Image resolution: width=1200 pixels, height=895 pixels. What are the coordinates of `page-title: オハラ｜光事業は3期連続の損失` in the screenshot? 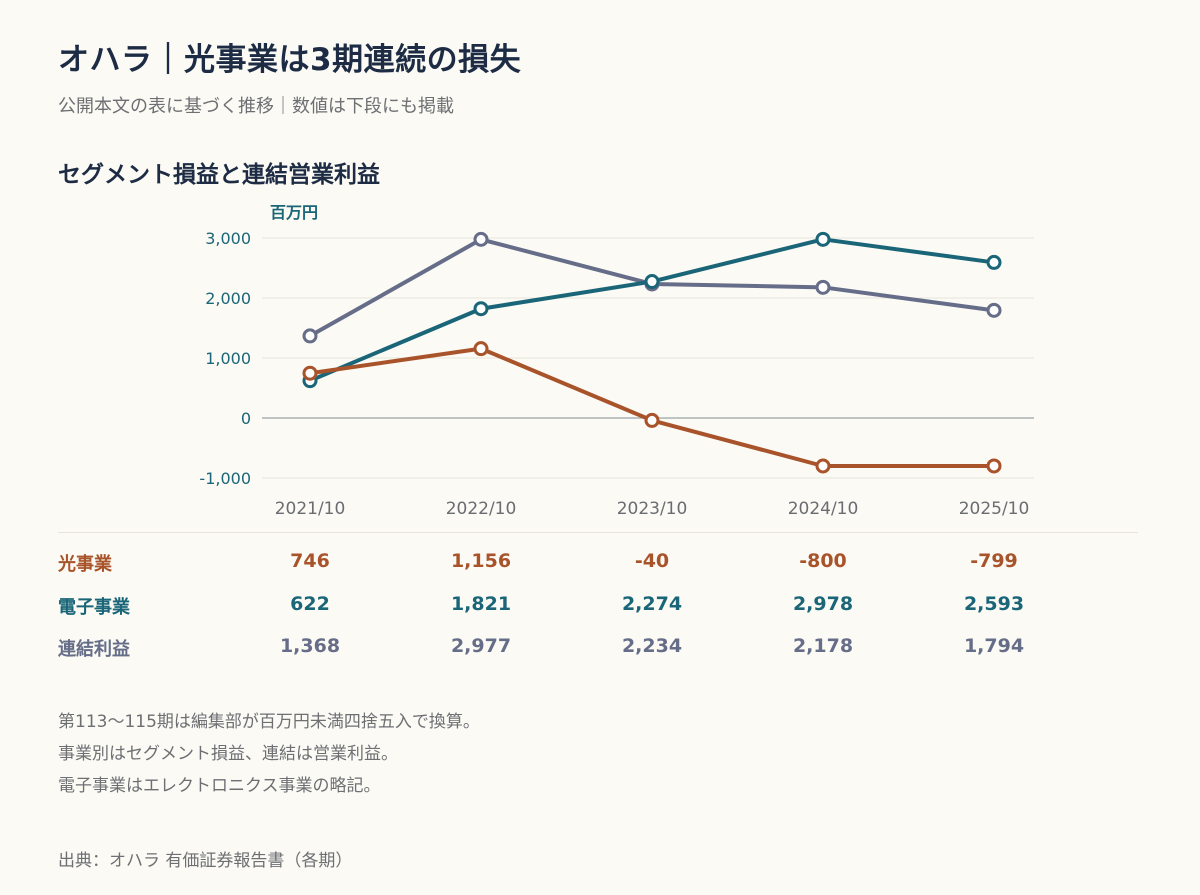 It's located at (290, 60).